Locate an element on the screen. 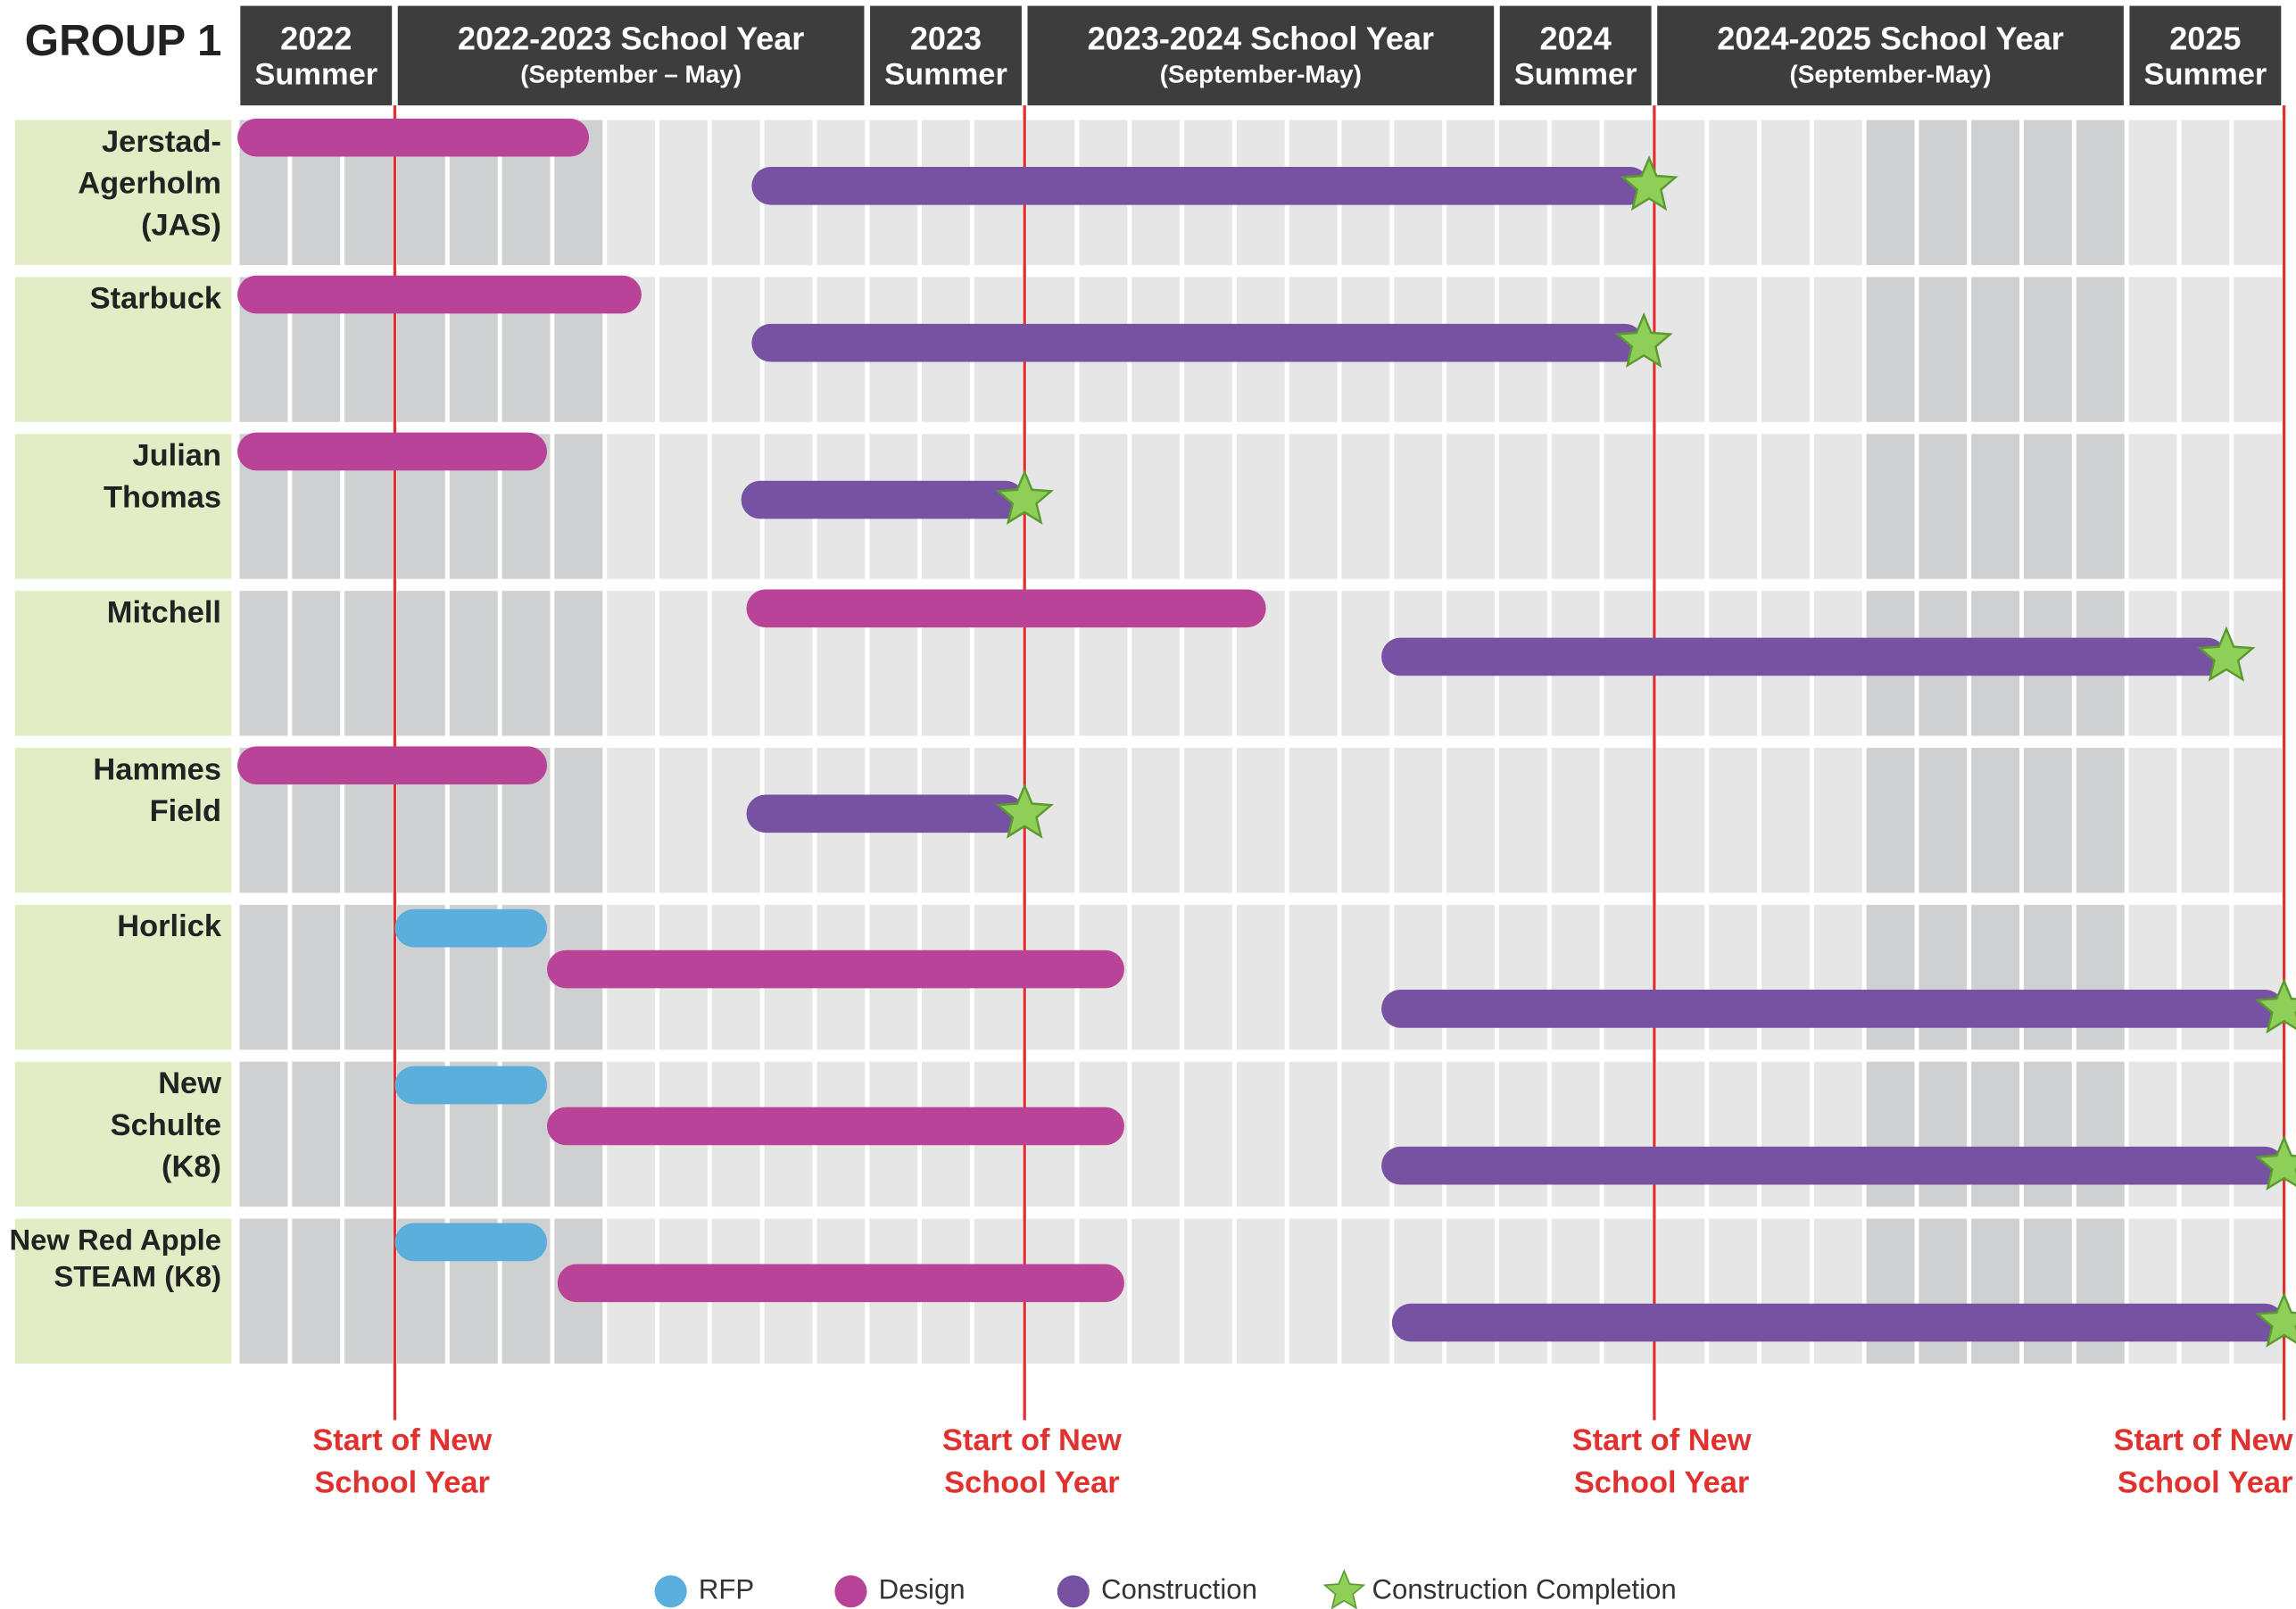 The image size is (2296, 1609). row-label: New Red Apple is located at coordinates (115, 1240).